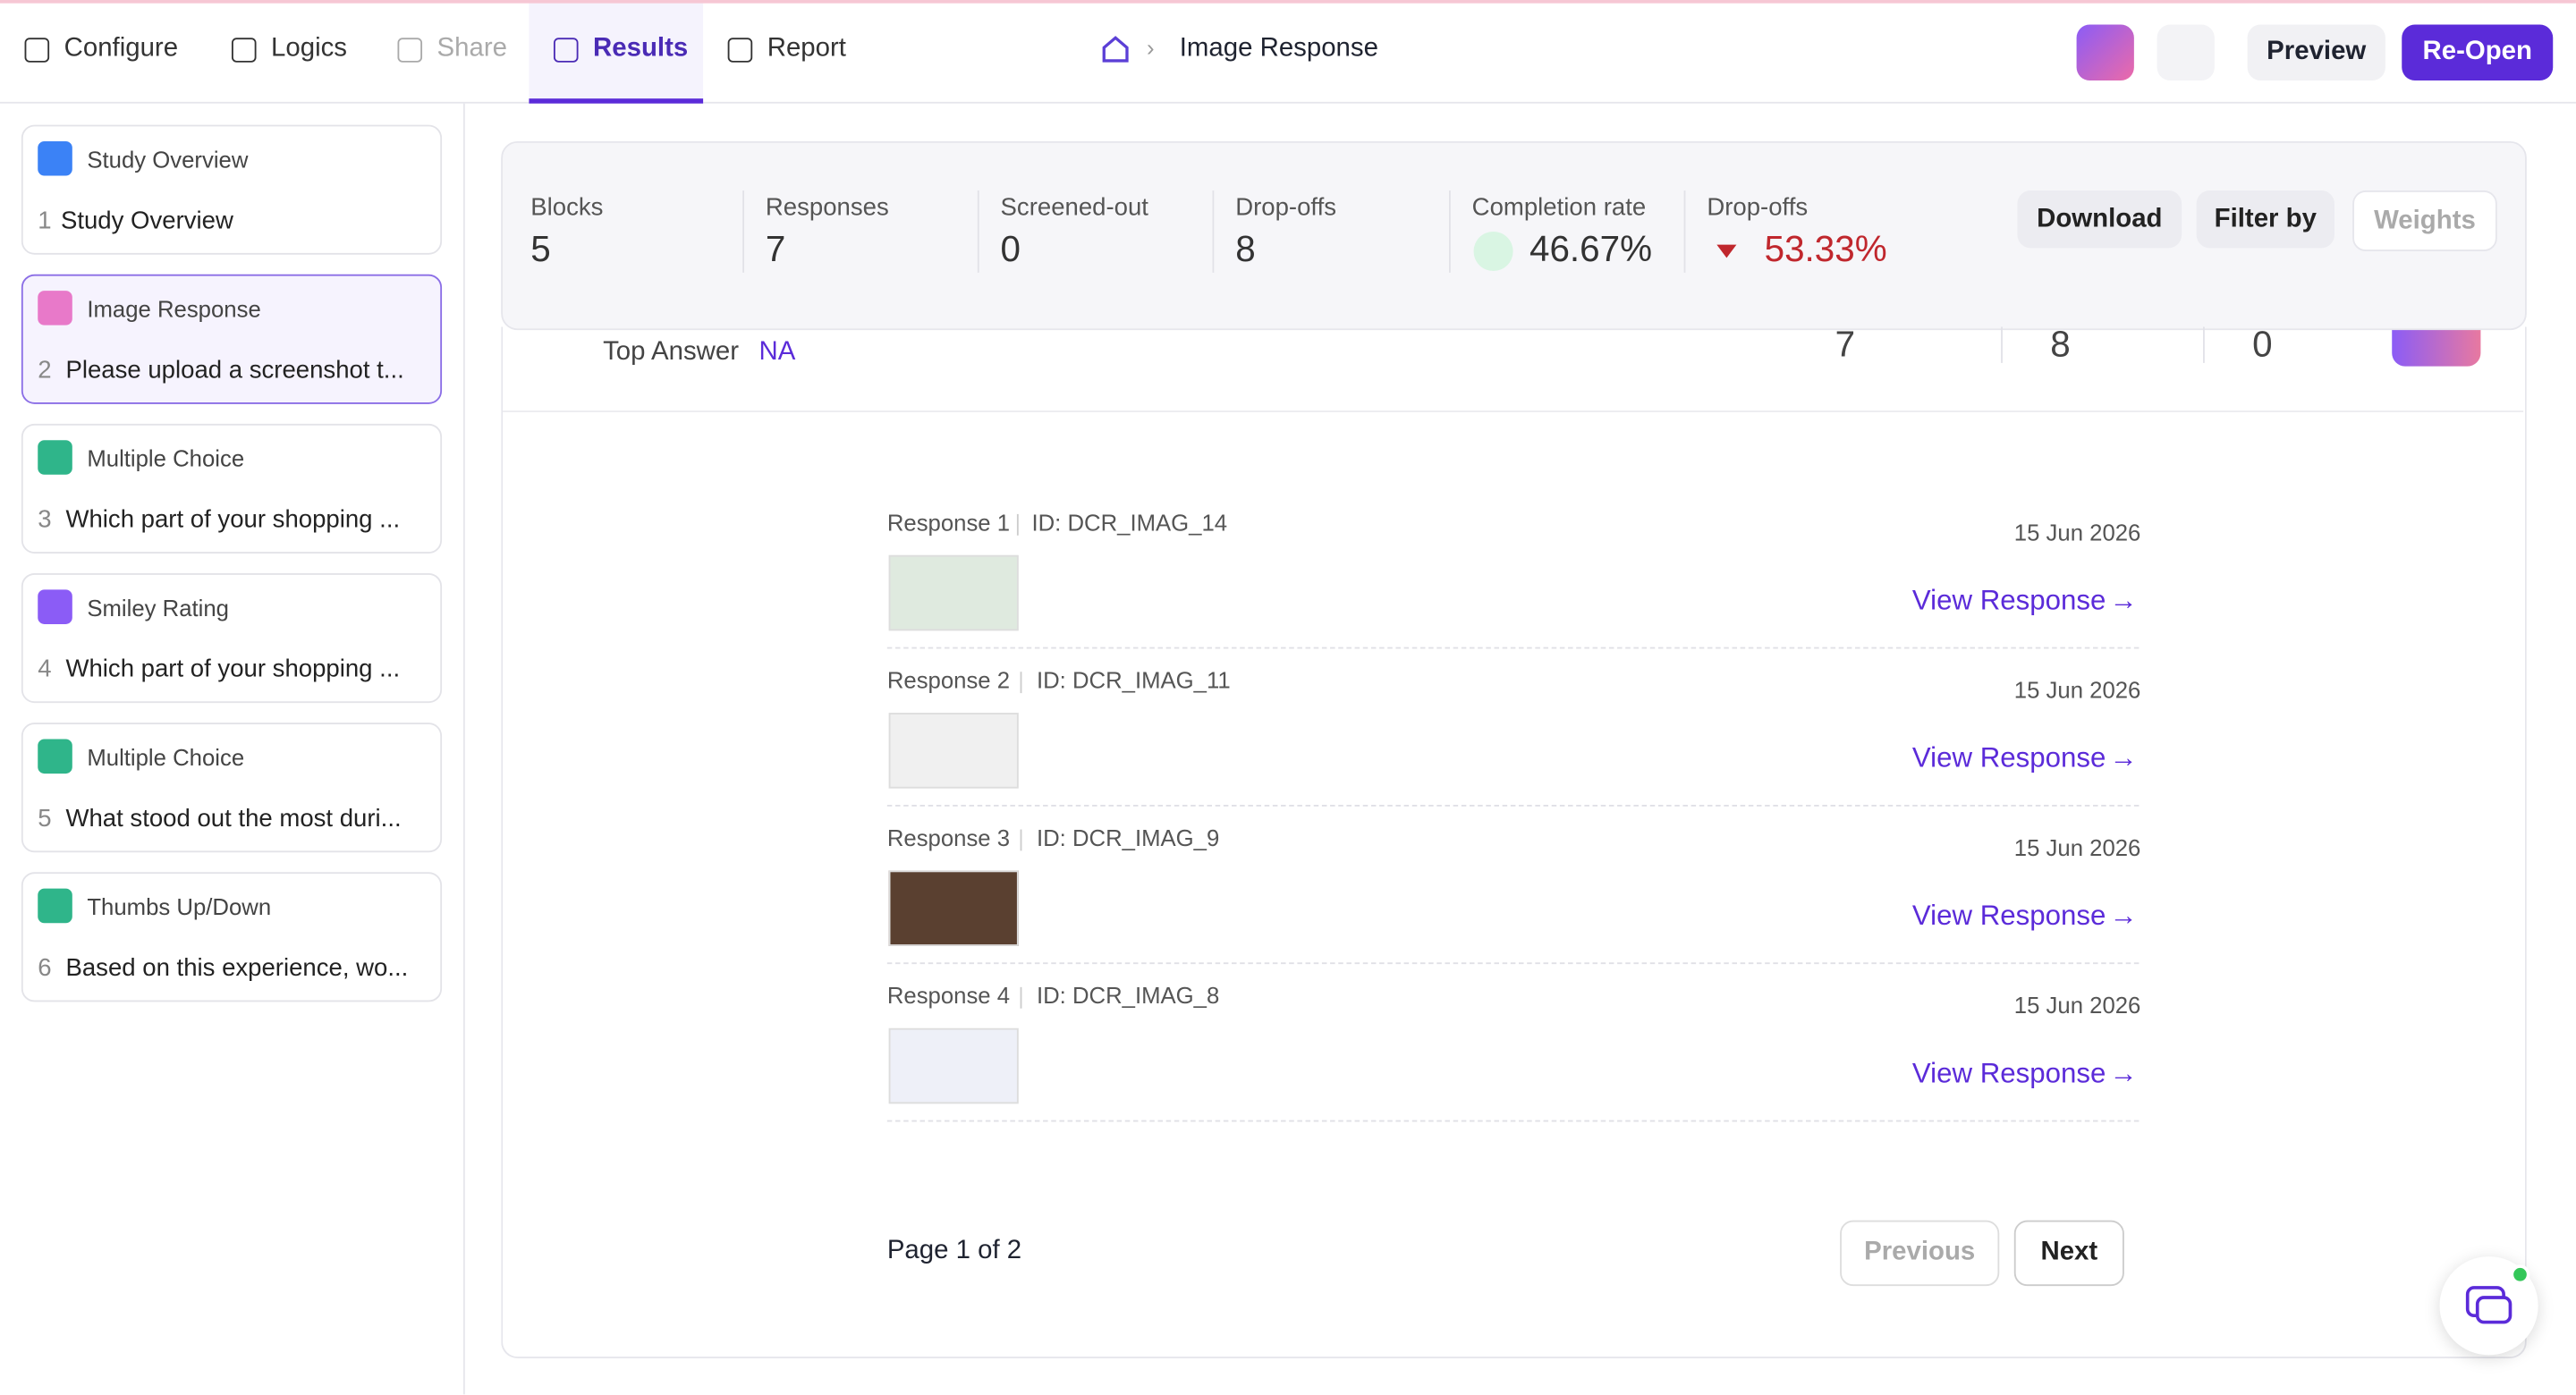 The height and width of the screenshot is (1395, 2576). I want to click on action-button: Download, so click(2099, 219).